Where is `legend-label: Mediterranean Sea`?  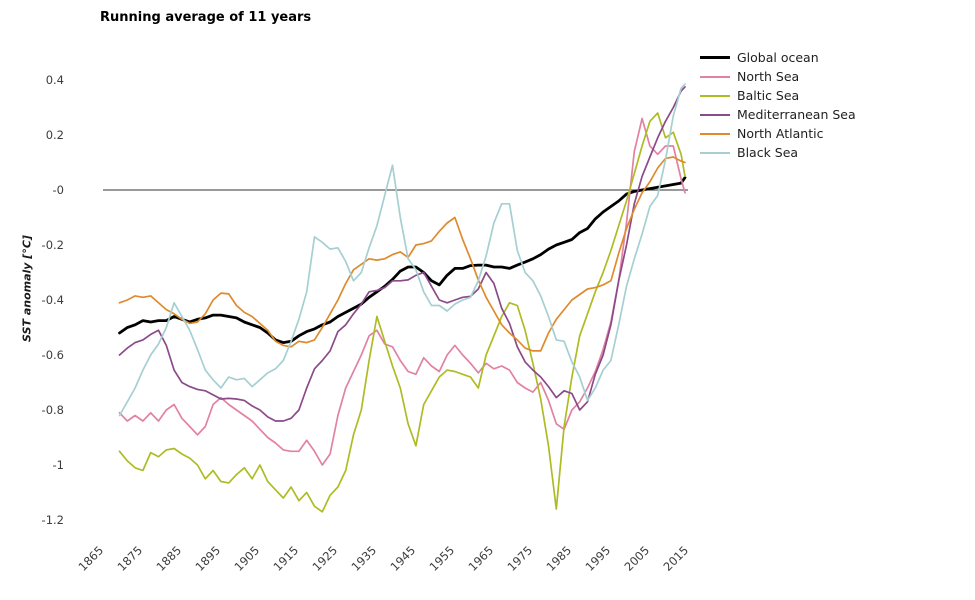
legend-label: Mediterranean Sea is located at coordinates (796, 114).